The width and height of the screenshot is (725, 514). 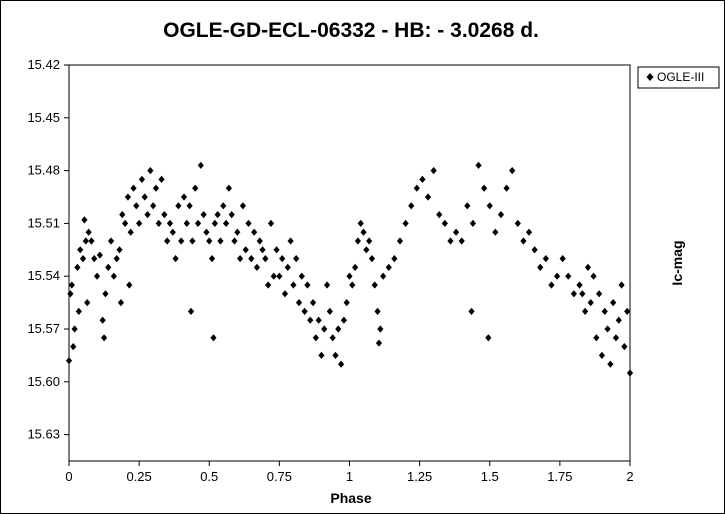 What do you see at coordinates (43, 64) in the screenshot?
I see `y-tick-label: 15.42` at bounding box center [43, 64].